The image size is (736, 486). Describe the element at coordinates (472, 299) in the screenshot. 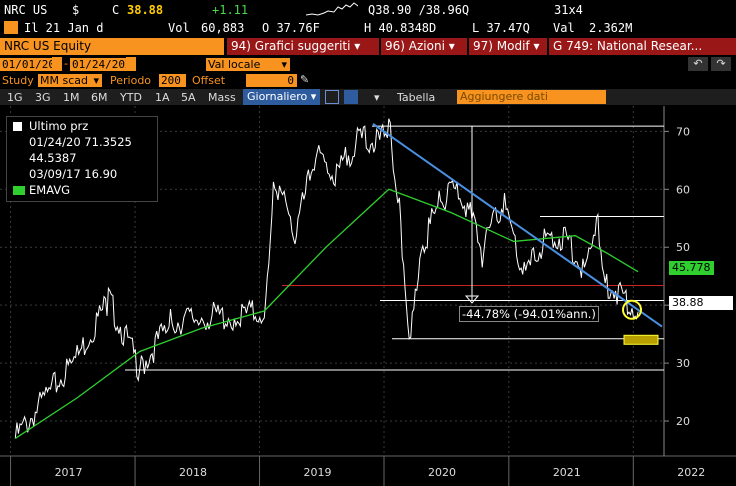

I see `drawdown-marker` at that location.